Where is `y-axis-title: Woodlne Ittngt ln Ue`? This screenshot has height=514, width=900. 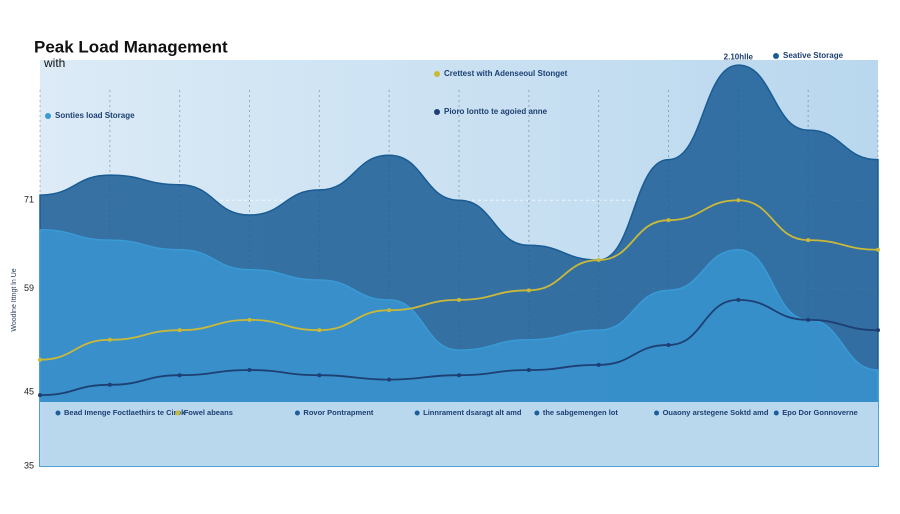 y-axis-title: Woodlne Ittngt ln Ue is located at coordinates (14, 299).